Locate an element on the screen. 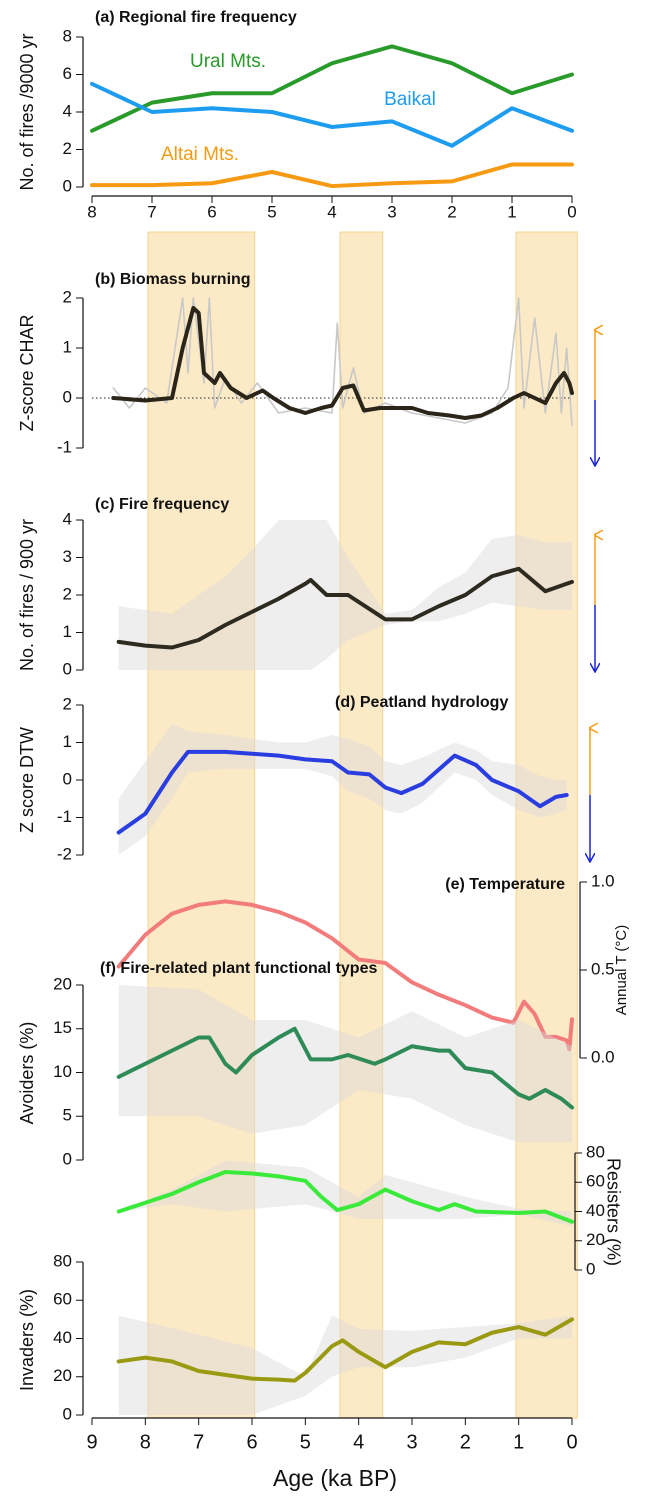 This screenshot has height=1506, width=659. x-axis-label: Age (ka BP) is located at coordinates (335, 1478).